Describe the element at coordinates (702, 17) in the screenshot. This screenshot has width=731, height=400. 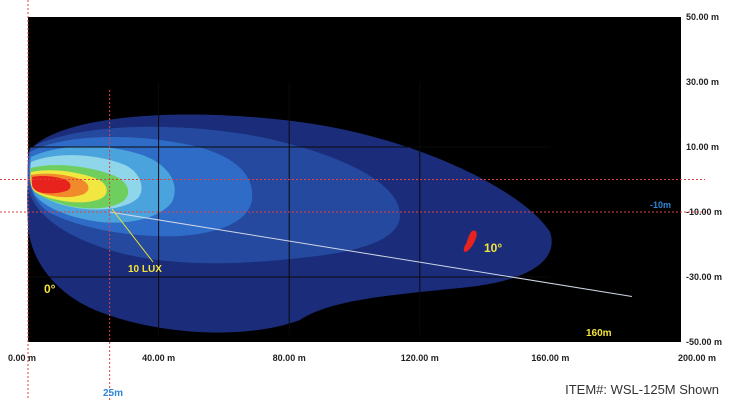
I see `y-tick-label: 50.00 m` at that location.